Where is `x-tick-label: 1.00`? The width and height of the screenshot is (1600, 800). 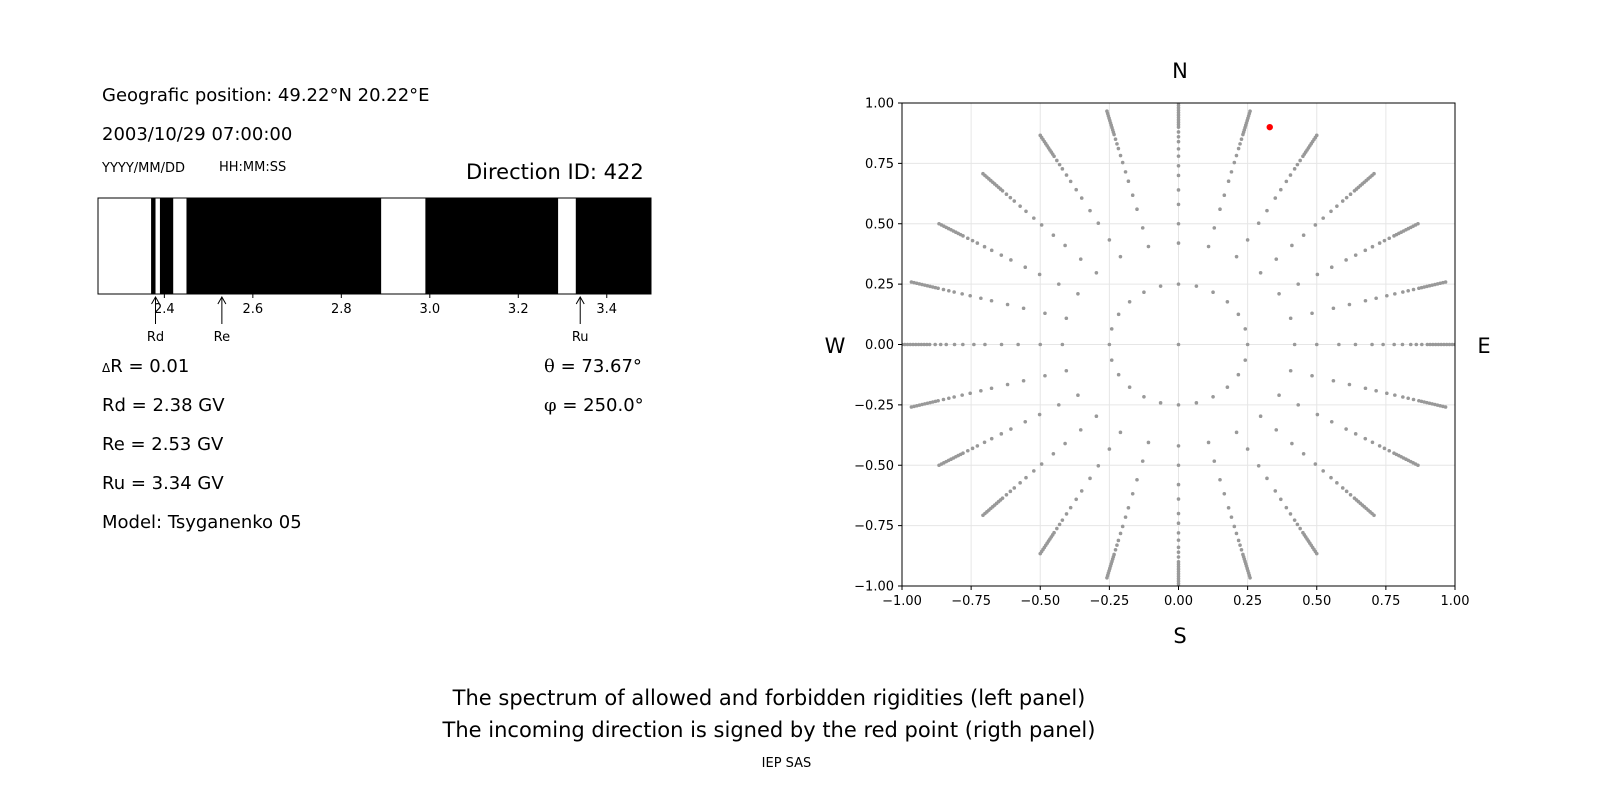
x-tick-label: 1.00 is located at coordinates (1455, 601).